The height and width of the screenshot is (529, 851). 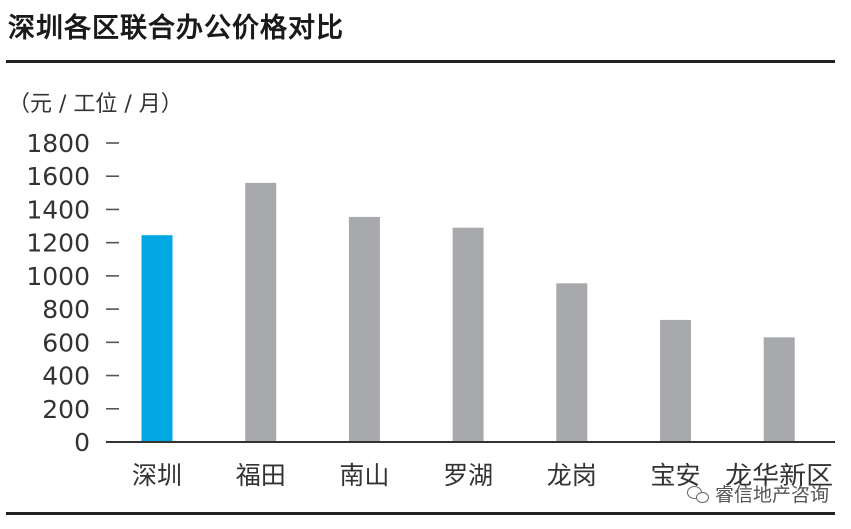 I want to click on y-tick-label-1000: 1000, so click(x=58, y=276).